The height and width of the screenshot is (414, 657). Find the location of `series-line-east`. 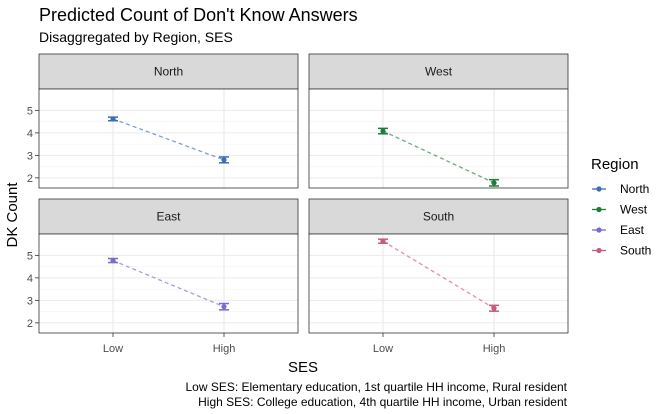

series-line-east is located at coordinates (168, 283).